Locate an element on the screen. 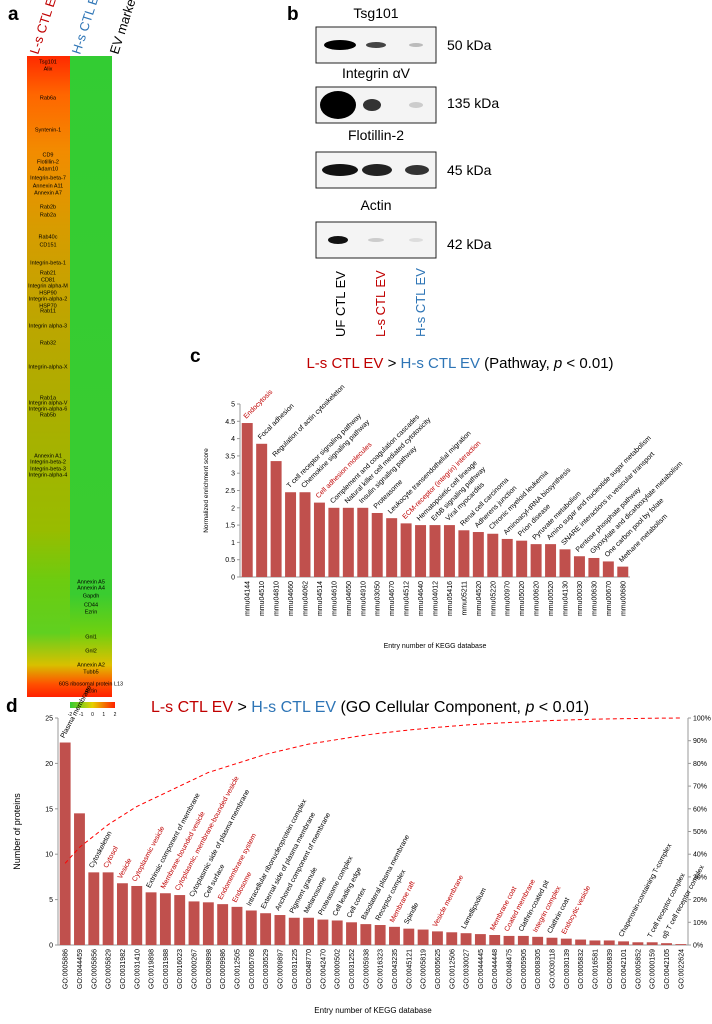 This screenshot has height=1024, width=712. y-axis-label: Number of proteins is located at coordinates (17, 831).